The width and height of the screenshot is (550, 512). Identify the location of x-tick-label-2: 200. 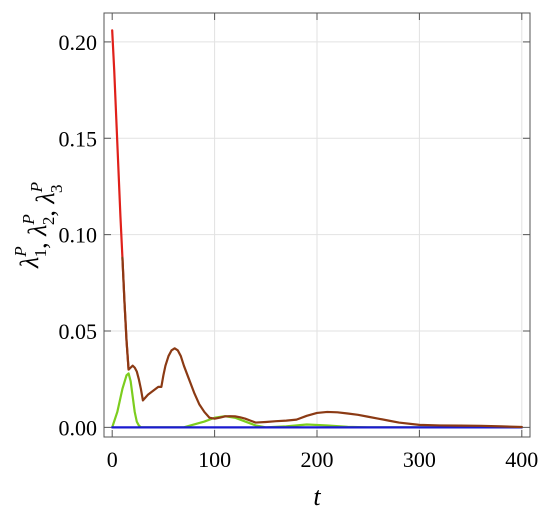
(317, 459).